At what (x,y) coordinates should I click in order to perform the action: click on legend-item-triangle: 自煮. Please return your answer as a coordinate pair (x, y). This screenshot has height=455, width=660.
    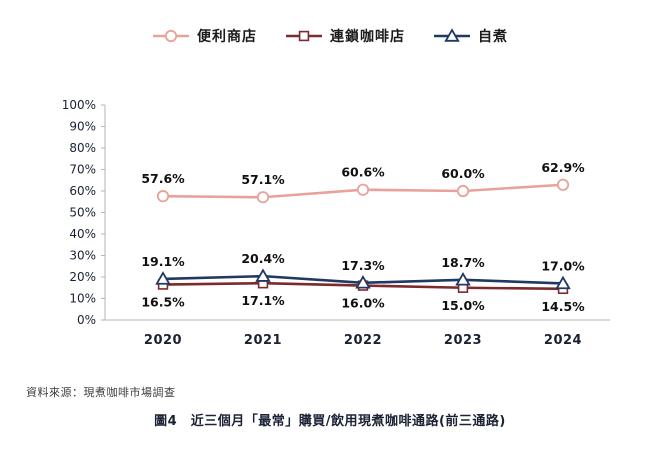
    Looking at the image, I should click on (470, 36).